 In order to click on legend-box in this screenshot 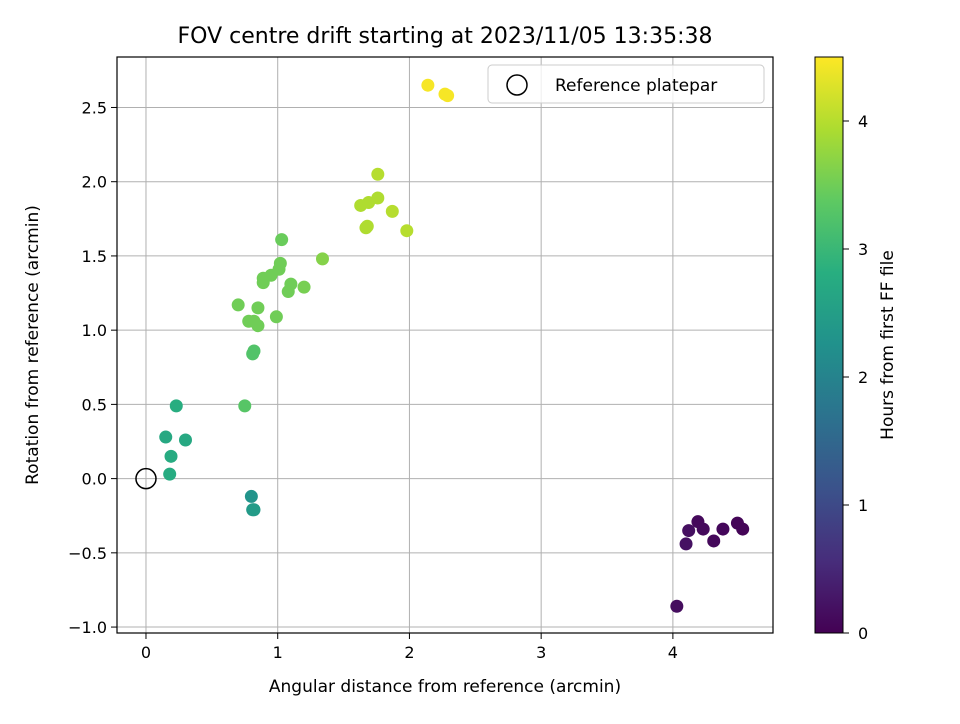, I will do `click(626, 84)`.